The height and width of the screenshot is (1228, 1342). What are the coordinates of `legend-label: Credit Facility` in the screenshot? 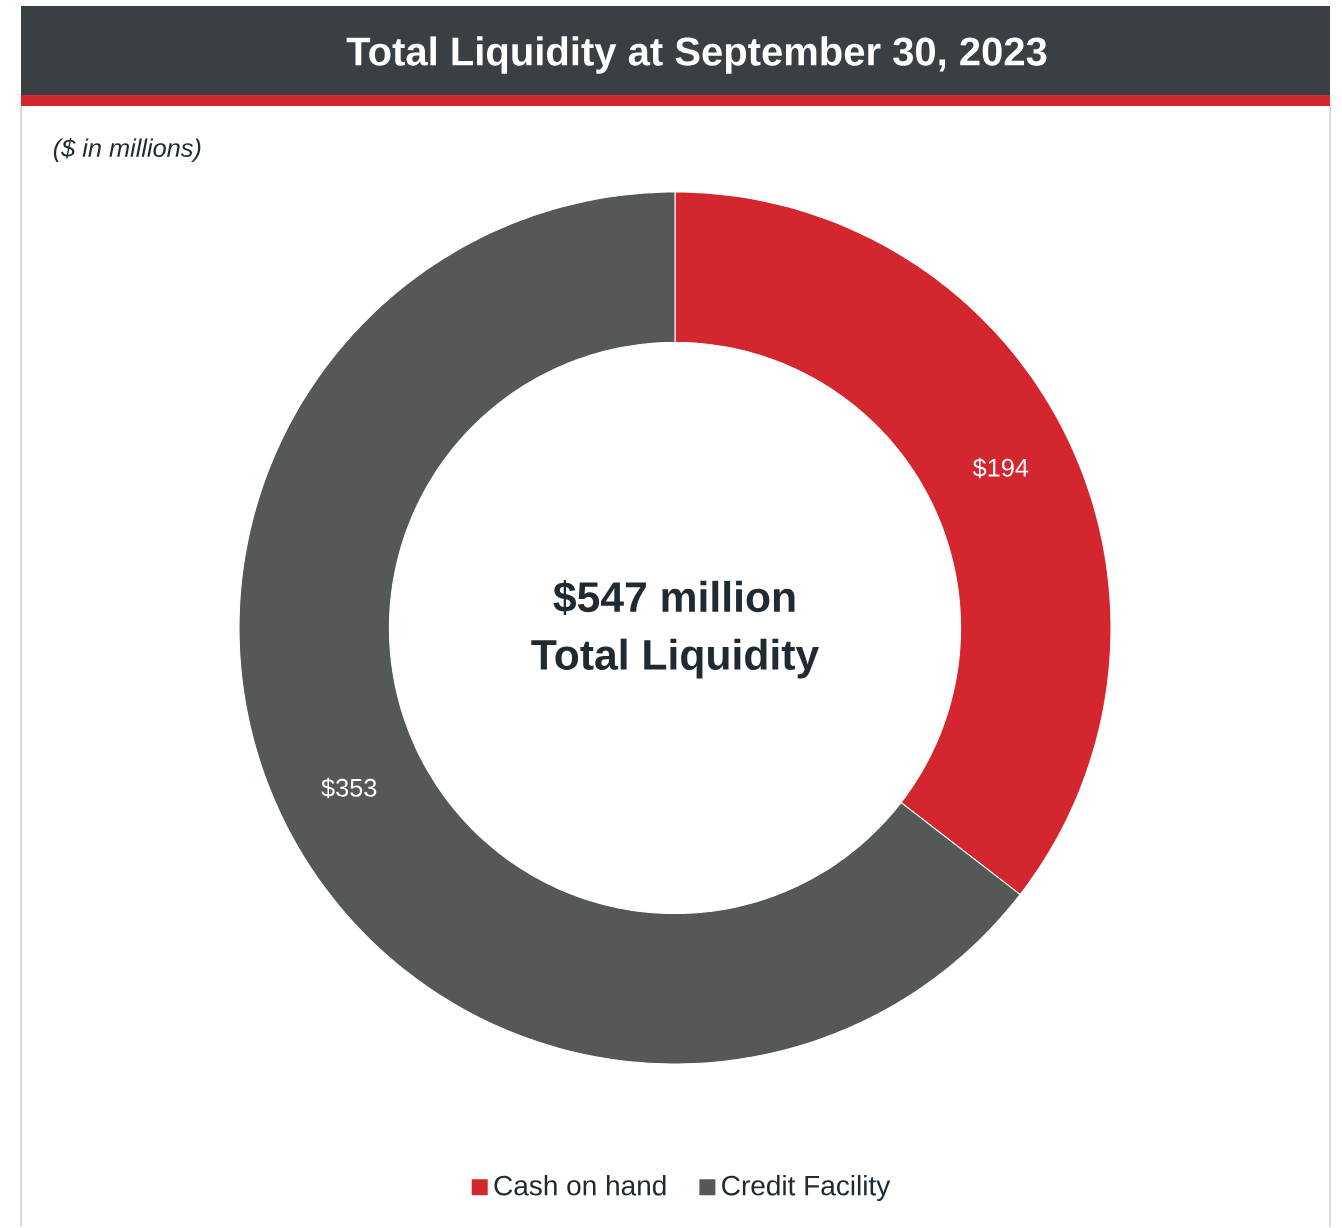 It's located at (806, 1188).